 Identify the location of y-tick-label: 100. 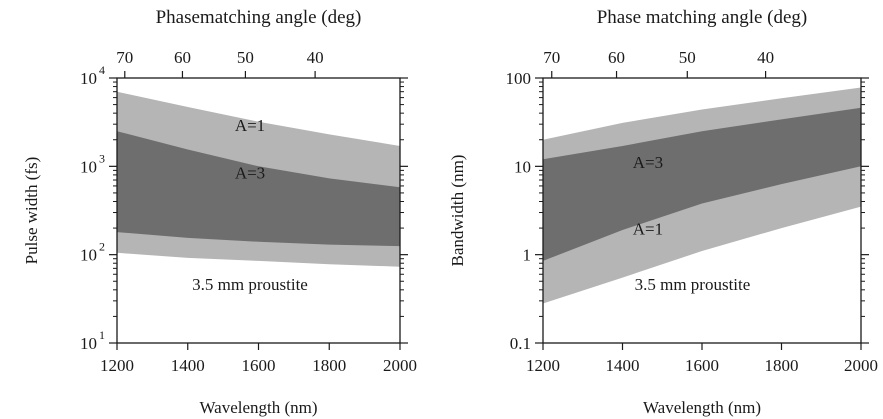
(519, 78).